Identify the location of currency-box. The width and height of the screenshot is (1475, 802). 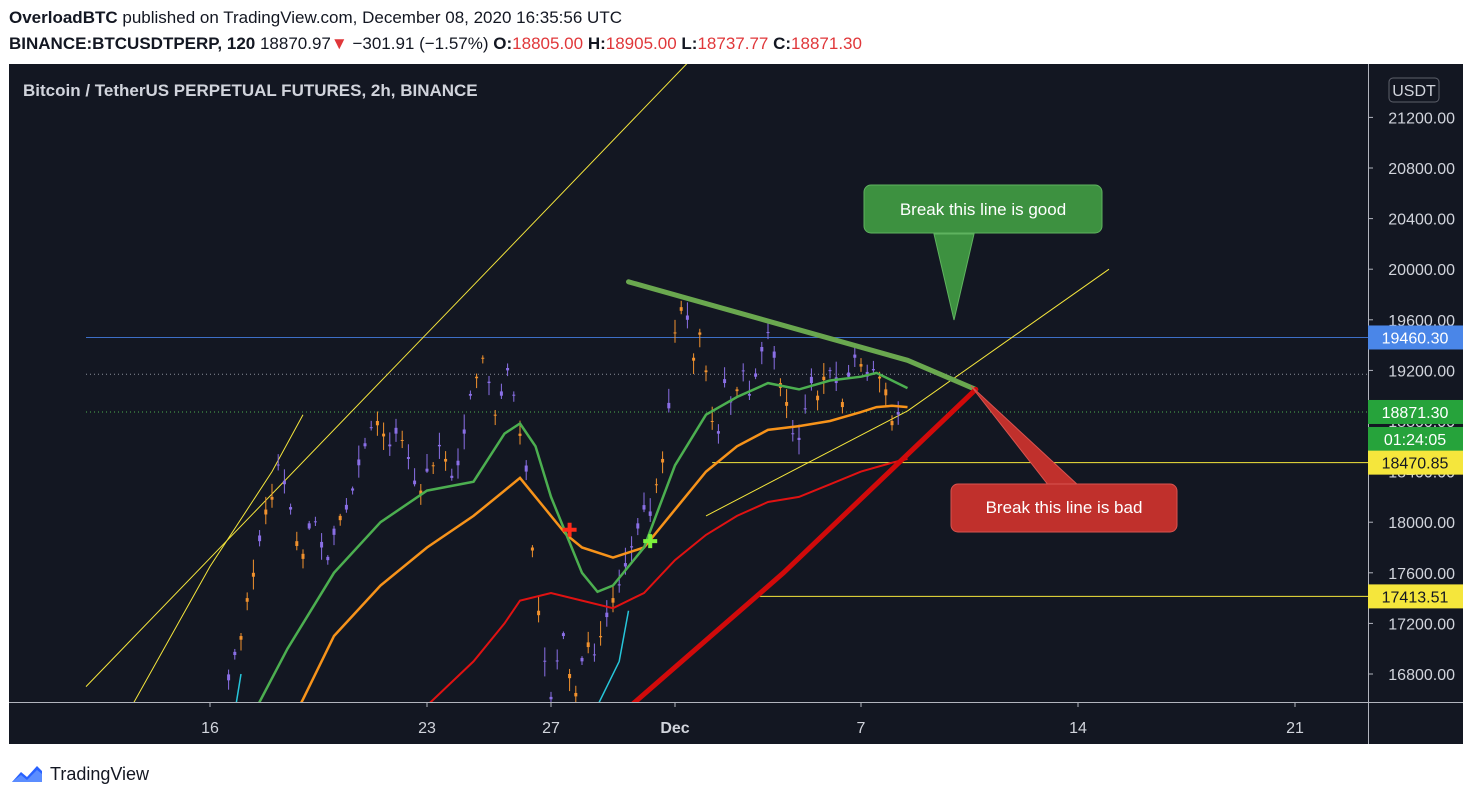
(1414, 90).